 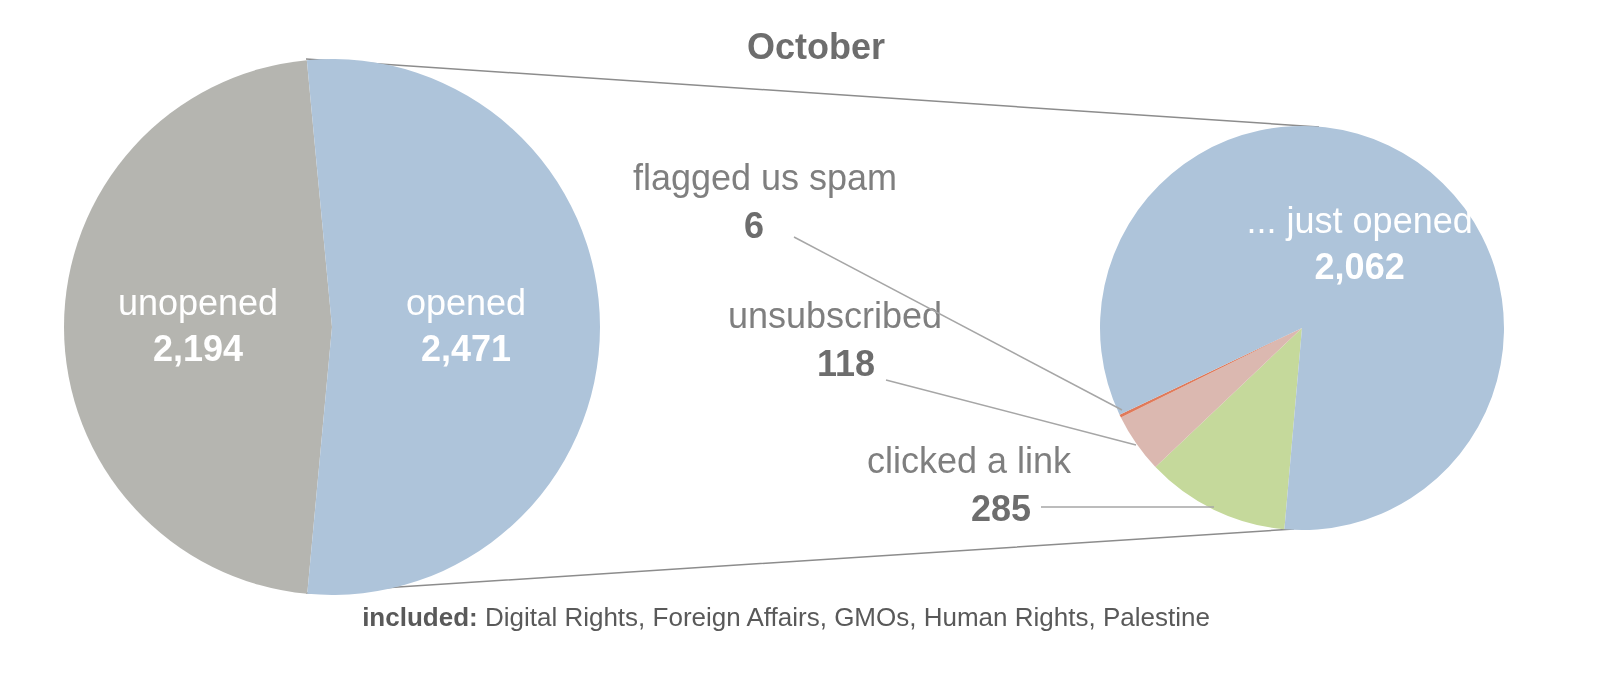 I want to click on slice-label: ... just opened, so click(x=1359, y=220).